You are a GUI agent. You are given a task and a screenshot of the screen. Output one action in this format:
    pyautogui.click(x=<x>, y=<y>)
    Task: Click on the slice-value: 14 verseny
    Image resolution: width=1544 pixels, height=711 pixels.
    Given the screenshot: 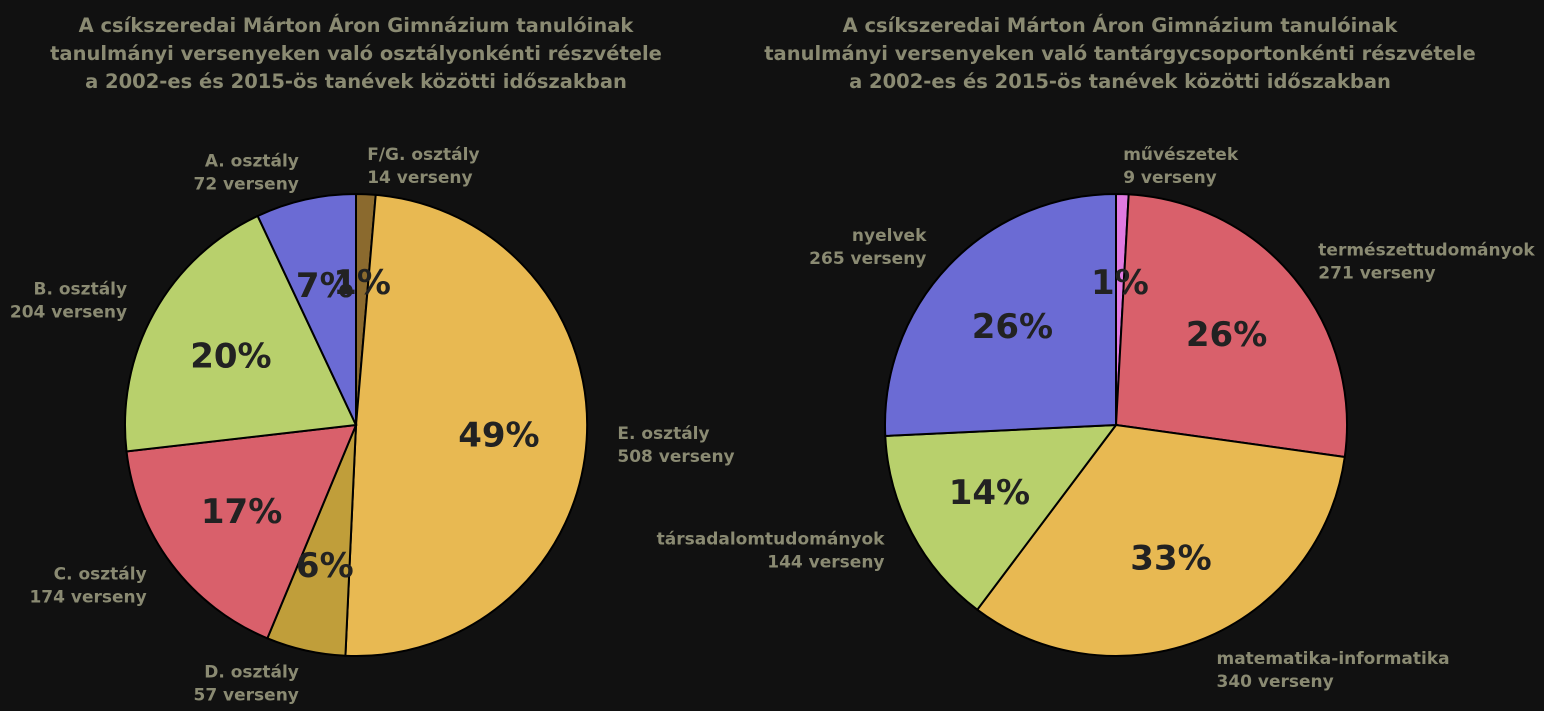 What is the action you would take?
    pyautogui.click(x=419, y=178)
    